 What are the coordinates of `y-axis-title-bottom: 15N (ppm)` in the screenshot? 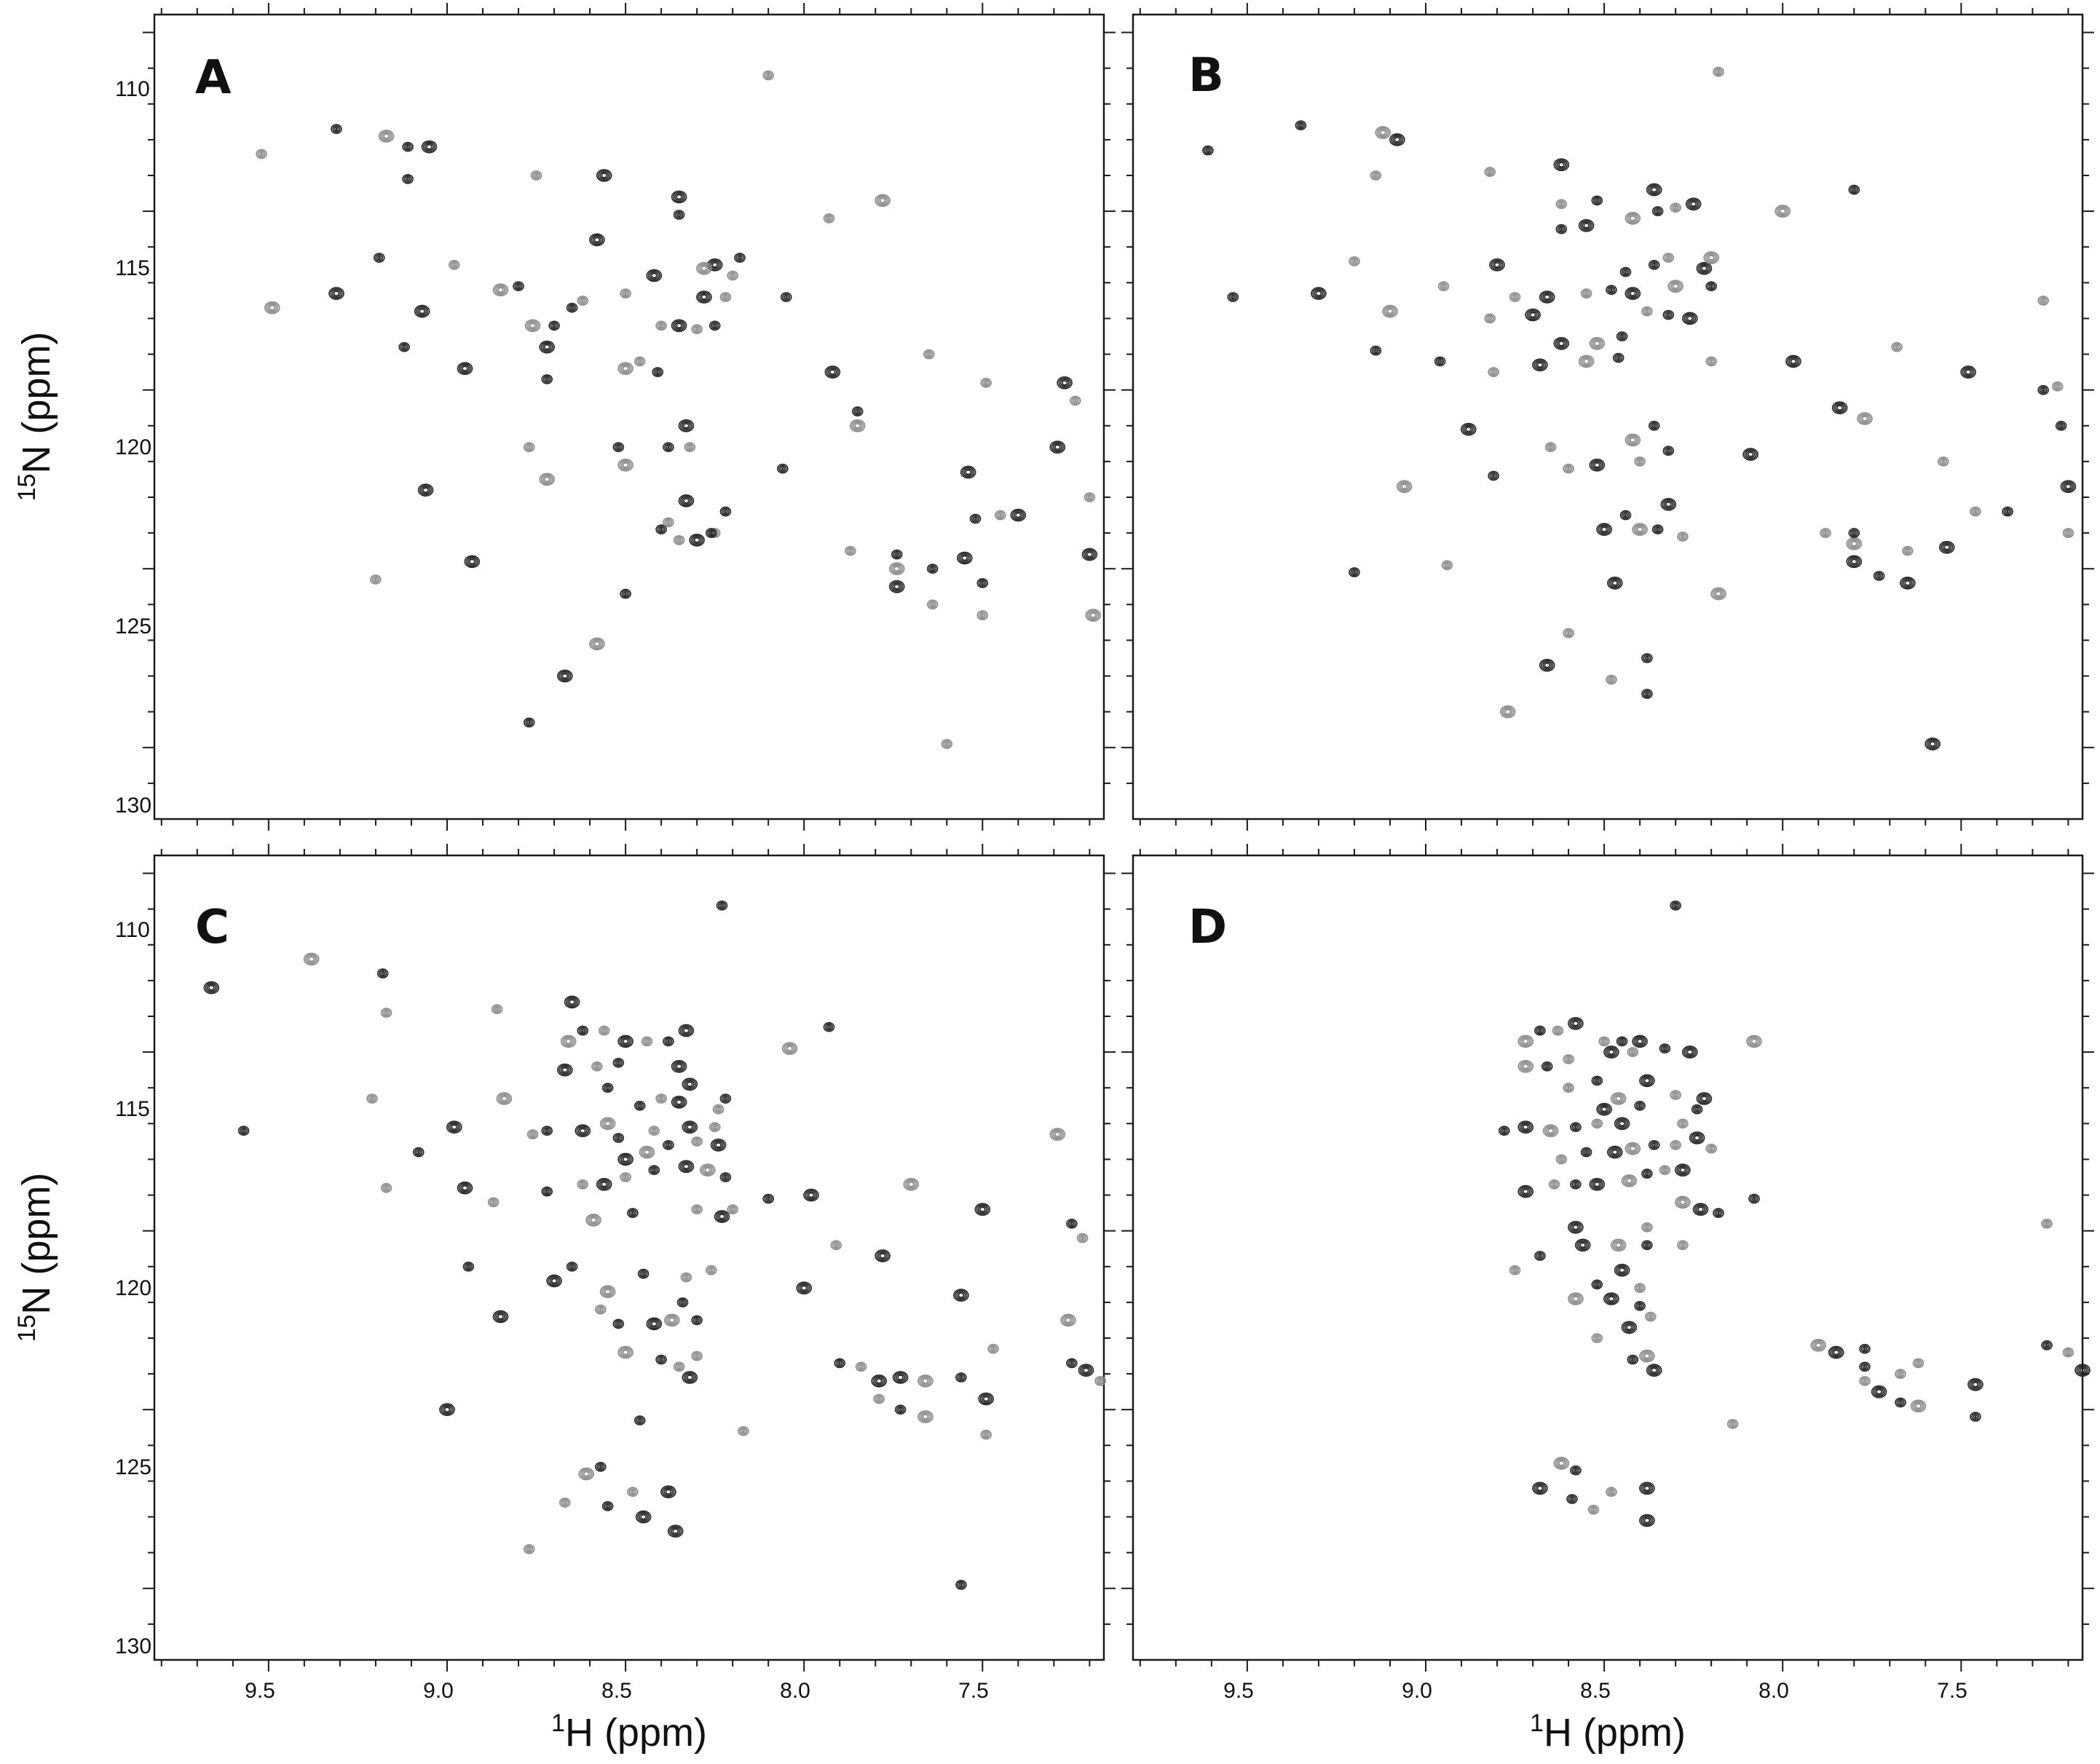 It's located at (35, 1257).